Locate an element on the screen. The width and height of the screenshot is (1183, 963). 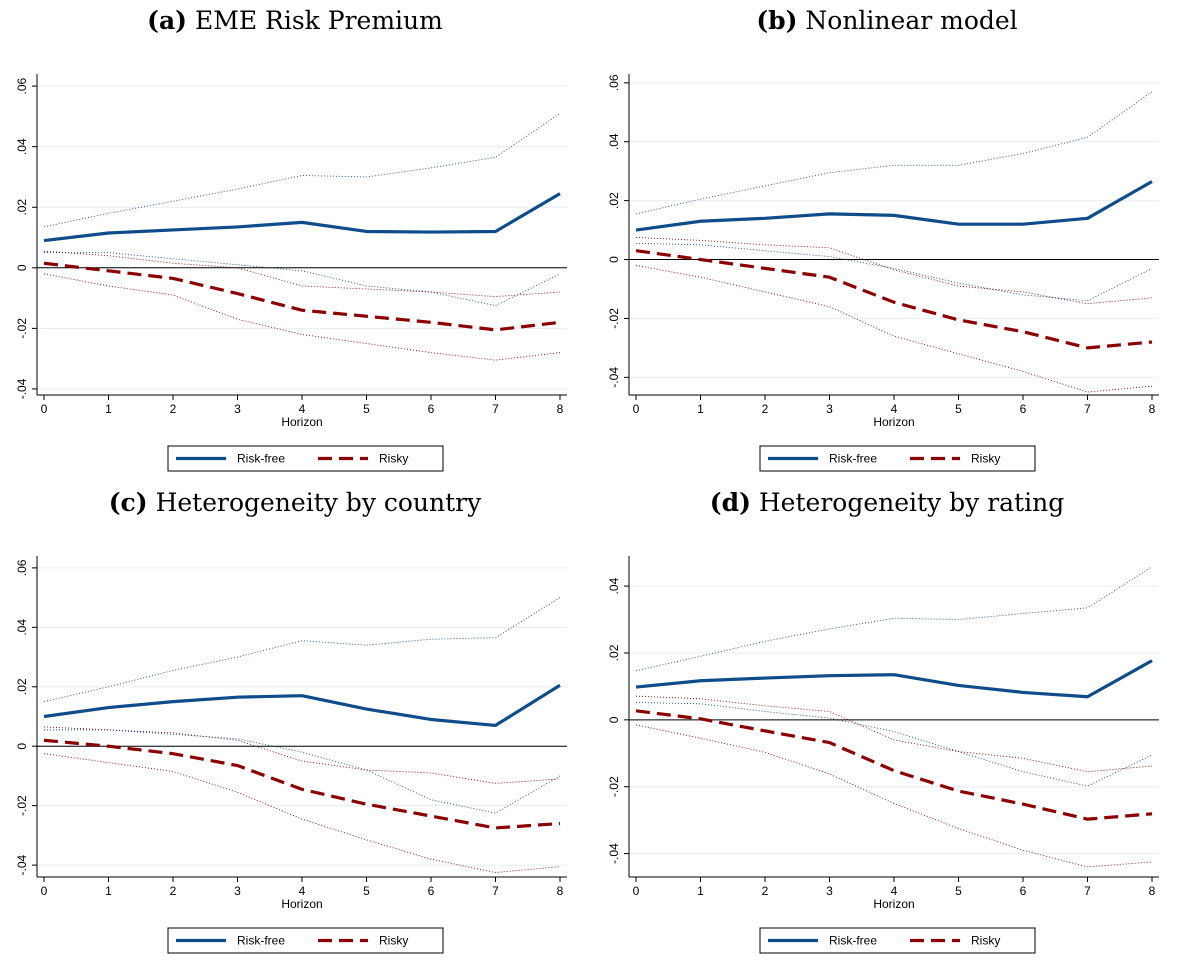
panel-title: (b) Nonlinear model is located at coordinates (887, 20).